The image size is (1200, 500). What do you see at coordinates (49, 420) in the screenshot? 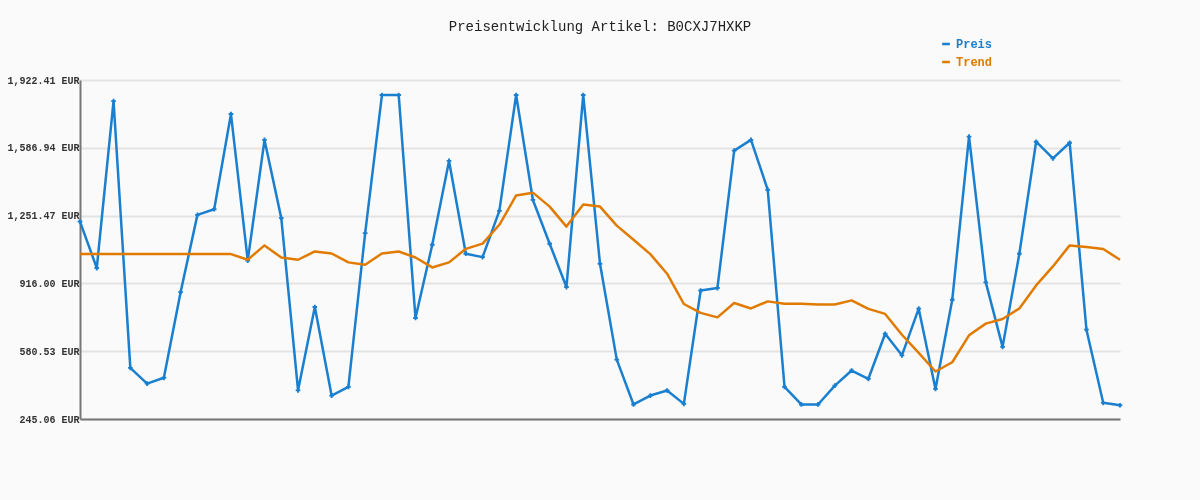
I see `y-tick-label: 245.06 EUR` at bounding box center [49, 420].